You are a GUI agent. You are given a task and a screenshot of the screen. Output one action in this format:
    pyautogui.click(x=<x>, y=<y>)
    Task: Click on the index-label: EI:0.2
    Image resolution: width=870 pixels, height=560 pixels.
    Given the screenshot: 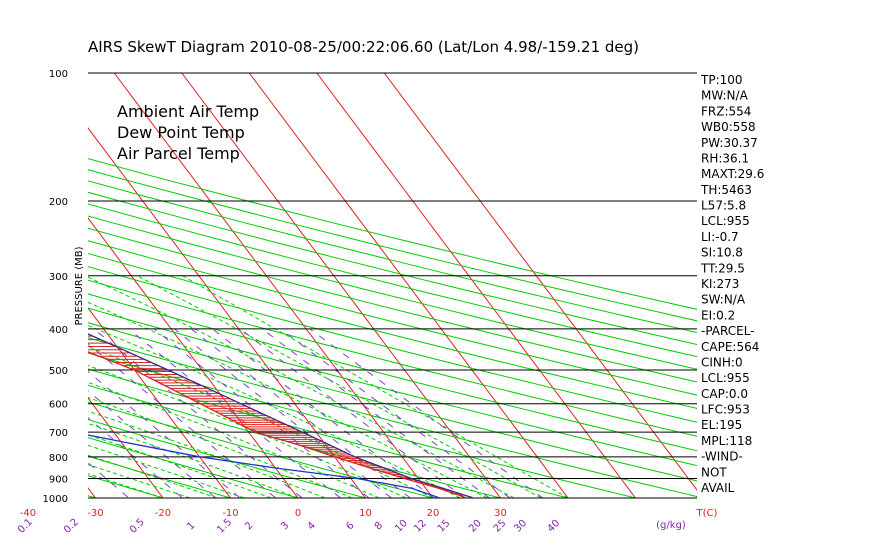 What is the action you would take?
    pyautogui.click(x=718, y=315)
    